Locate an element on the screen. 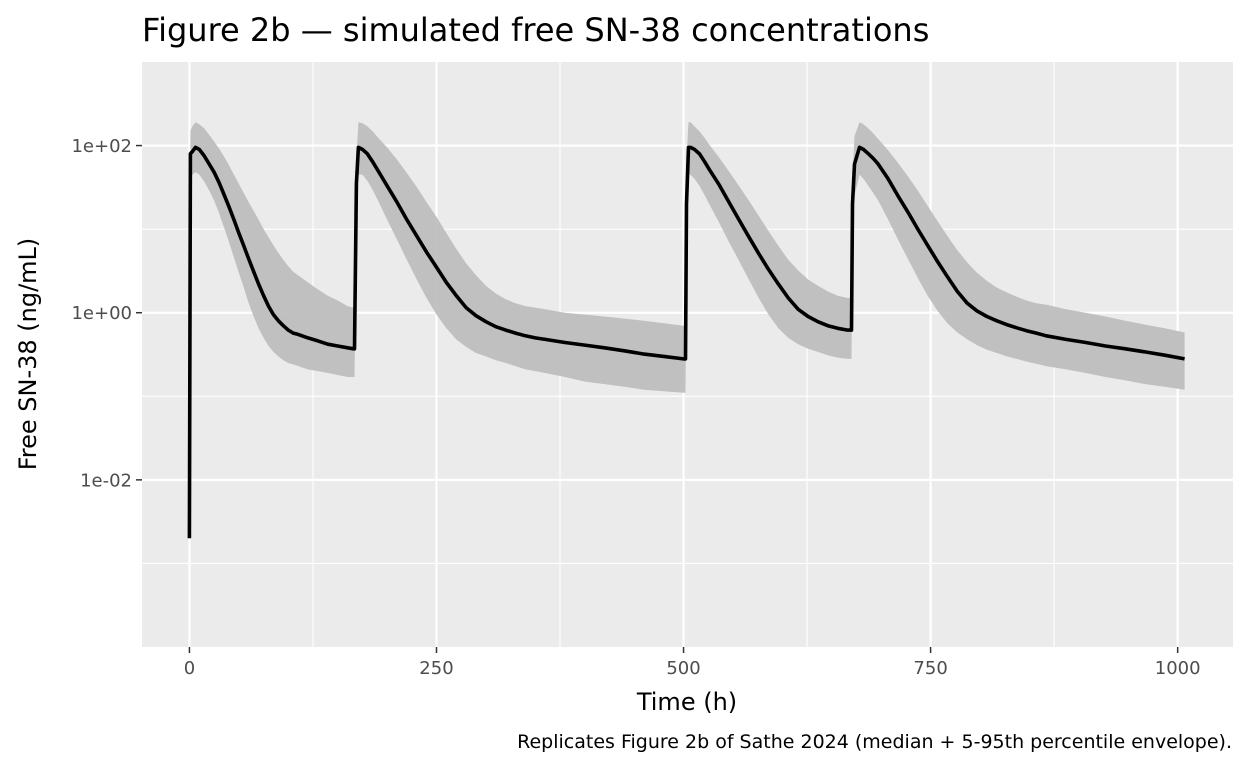 The height and width of the screenshot is (768, 1248). x-tick-label: 1000 is located at coordinates (1178, 668).